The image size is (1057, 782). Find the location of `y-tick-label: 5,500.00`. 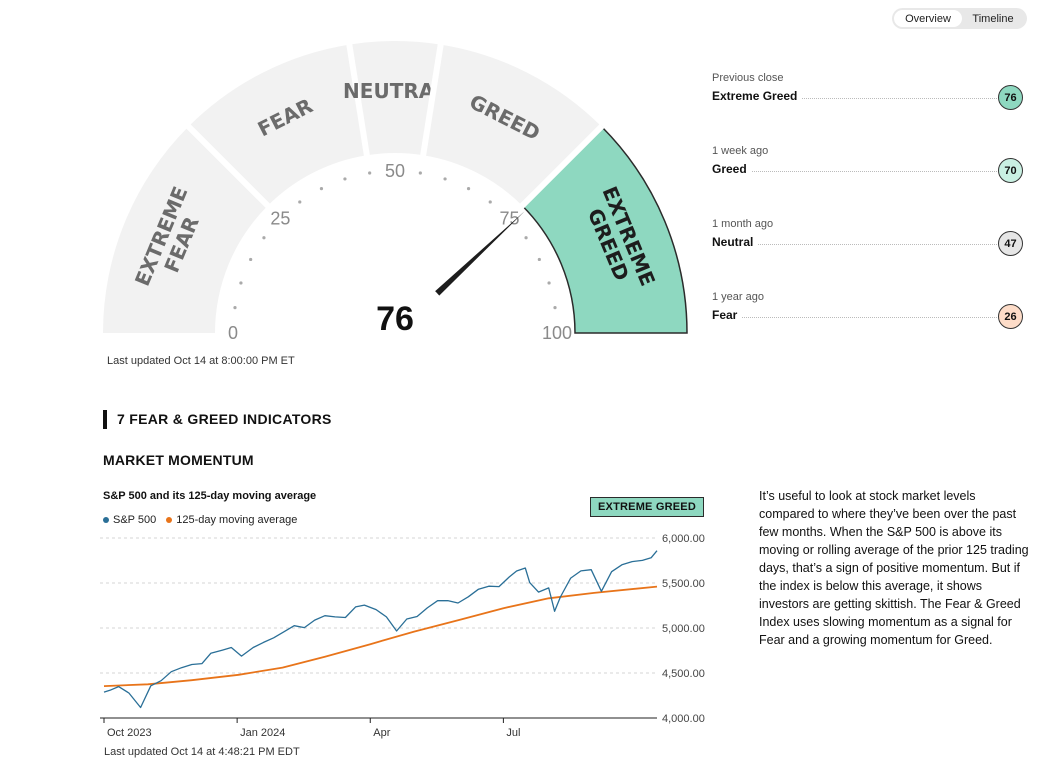

y-tick-label: 5,500.00 is located at coordinates (683, 584).